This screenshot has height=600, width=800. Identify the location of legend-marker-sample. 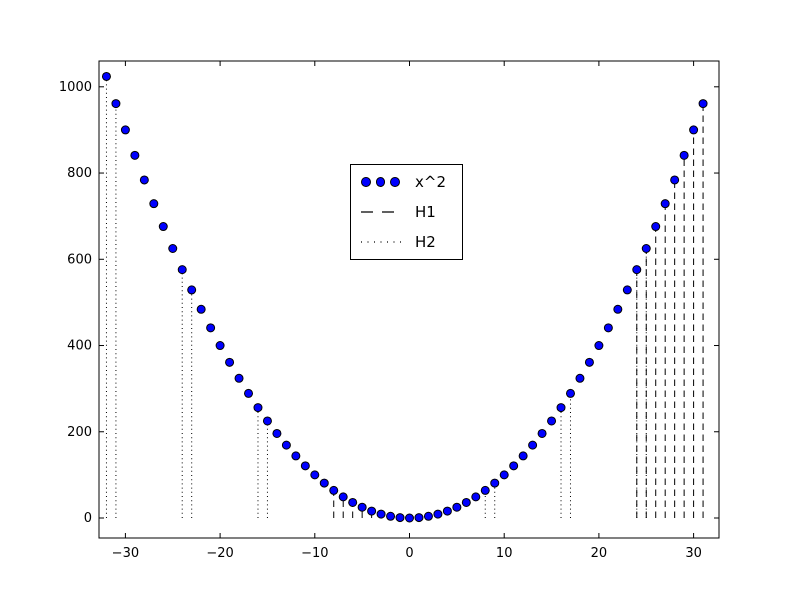
(383, 182).